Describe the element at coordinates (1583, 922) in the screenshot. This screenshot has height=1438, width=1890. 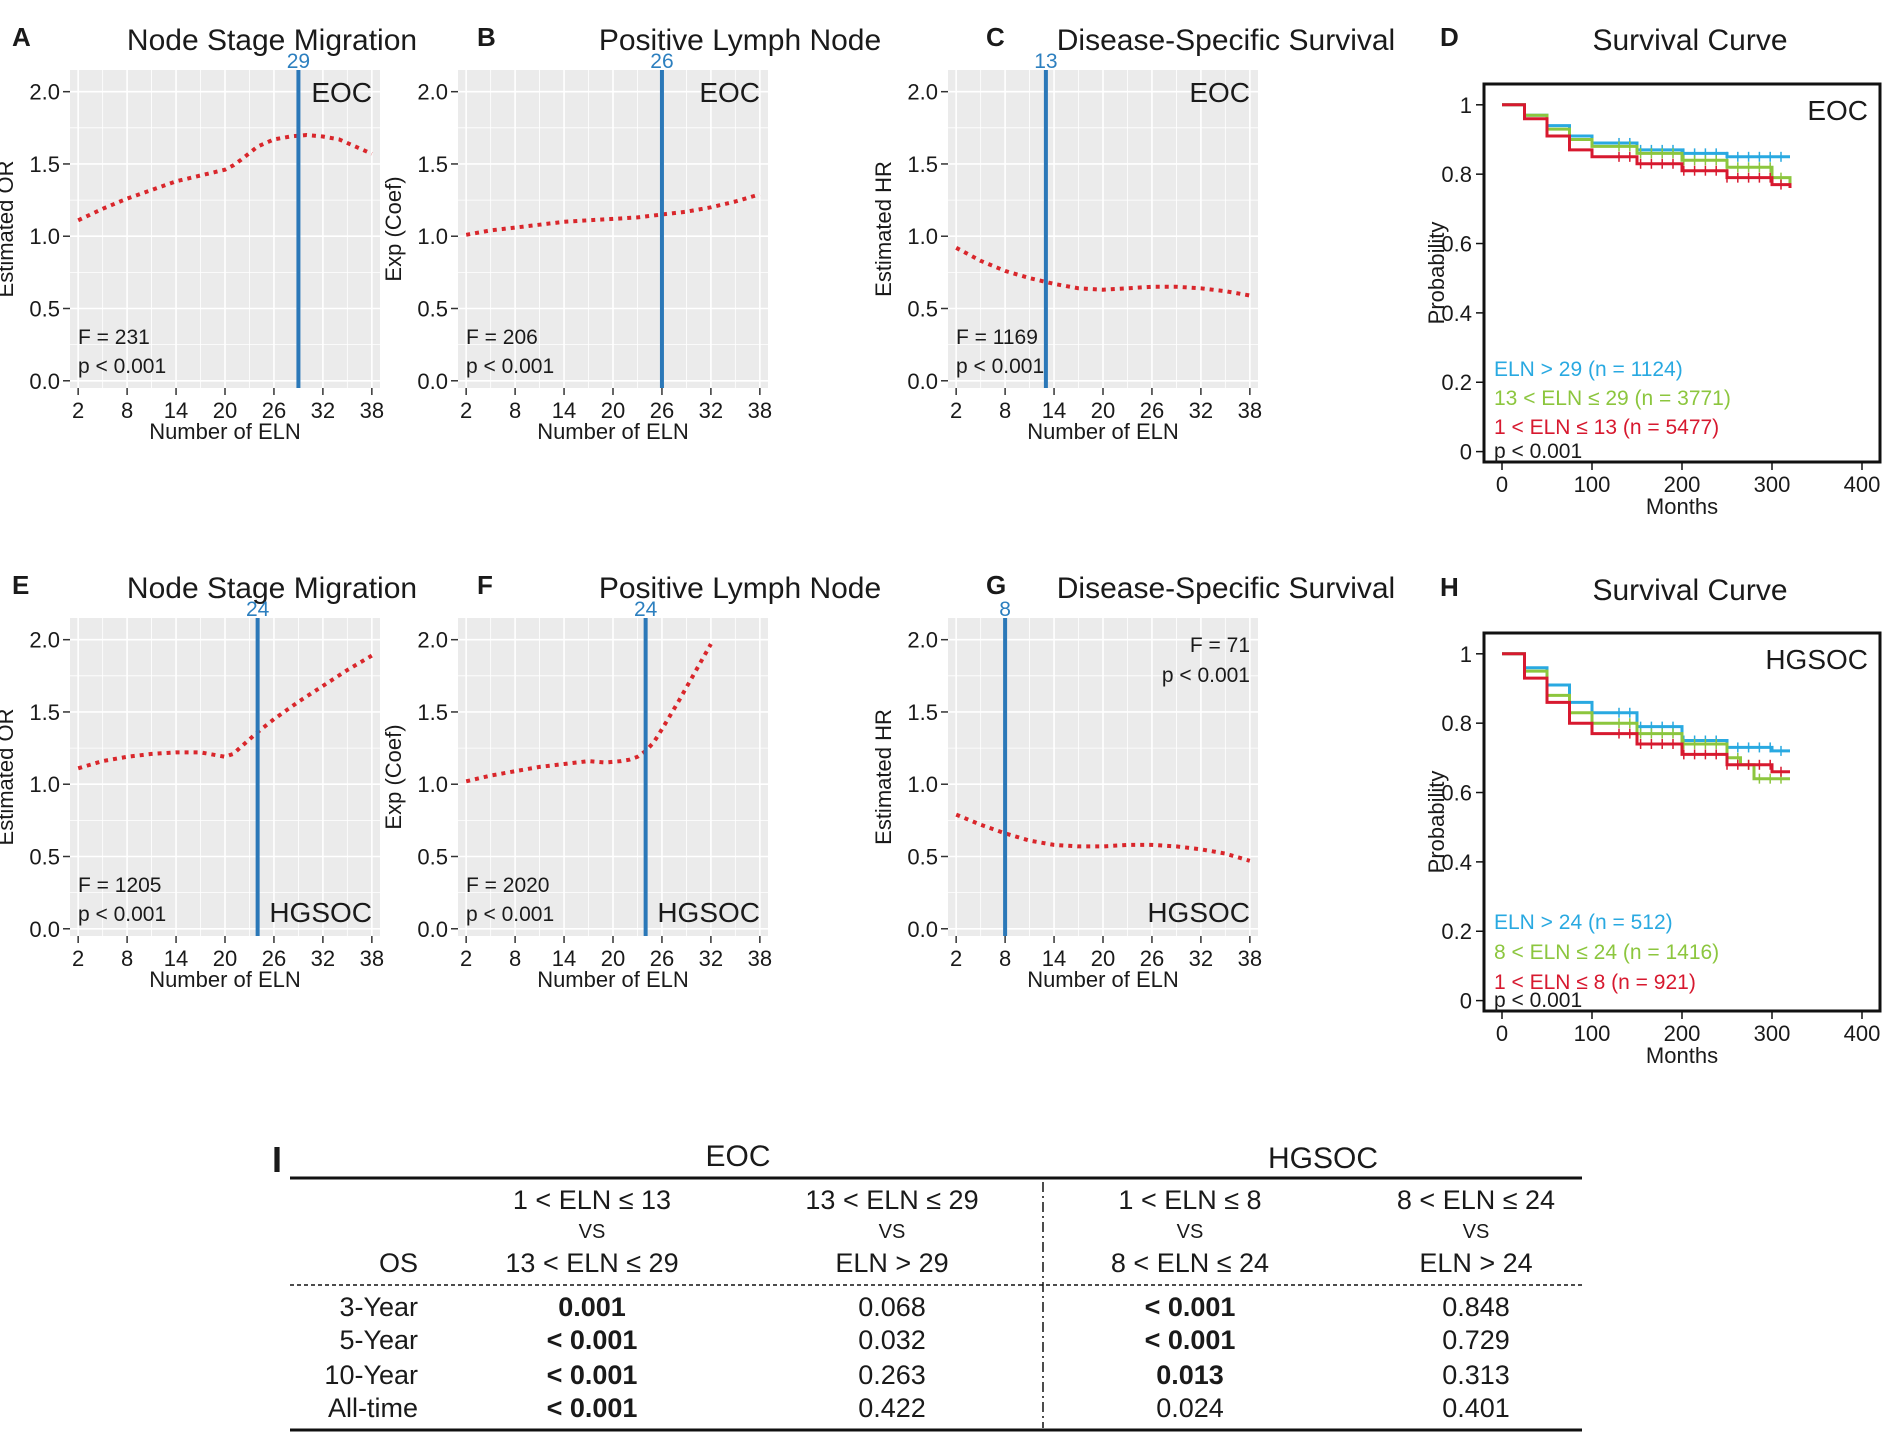
I see `legend-entry-1: ELN > 24 (n = 512)` at that location.